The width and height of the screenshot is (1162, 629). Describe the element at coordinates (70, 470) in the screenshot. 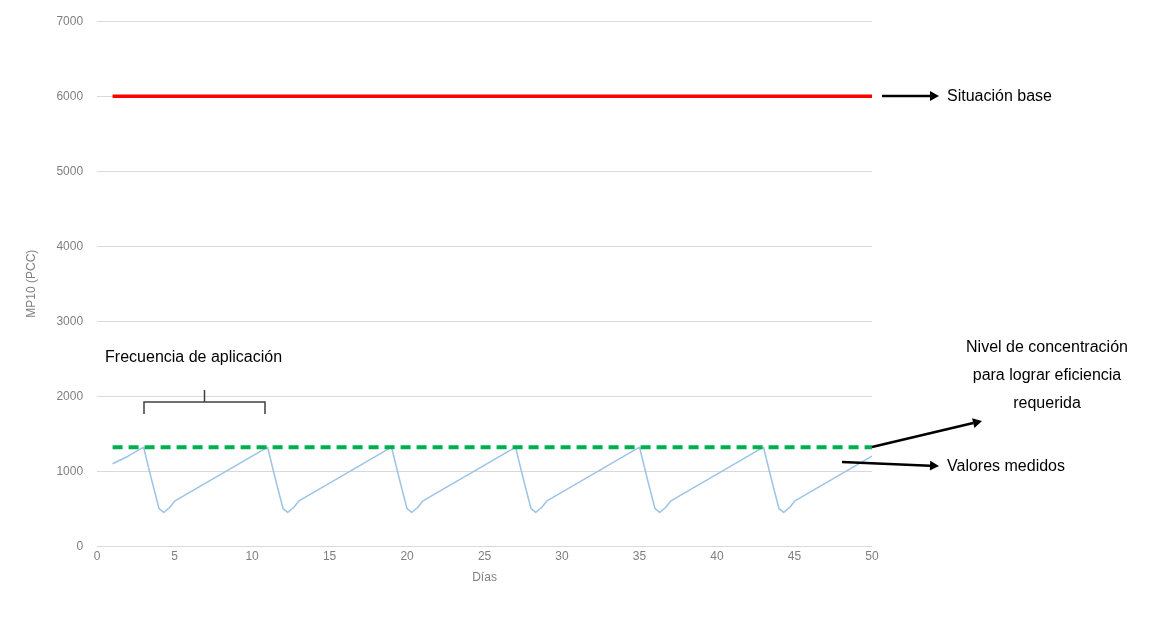

I see `y-tick-label: 1000` at that location.